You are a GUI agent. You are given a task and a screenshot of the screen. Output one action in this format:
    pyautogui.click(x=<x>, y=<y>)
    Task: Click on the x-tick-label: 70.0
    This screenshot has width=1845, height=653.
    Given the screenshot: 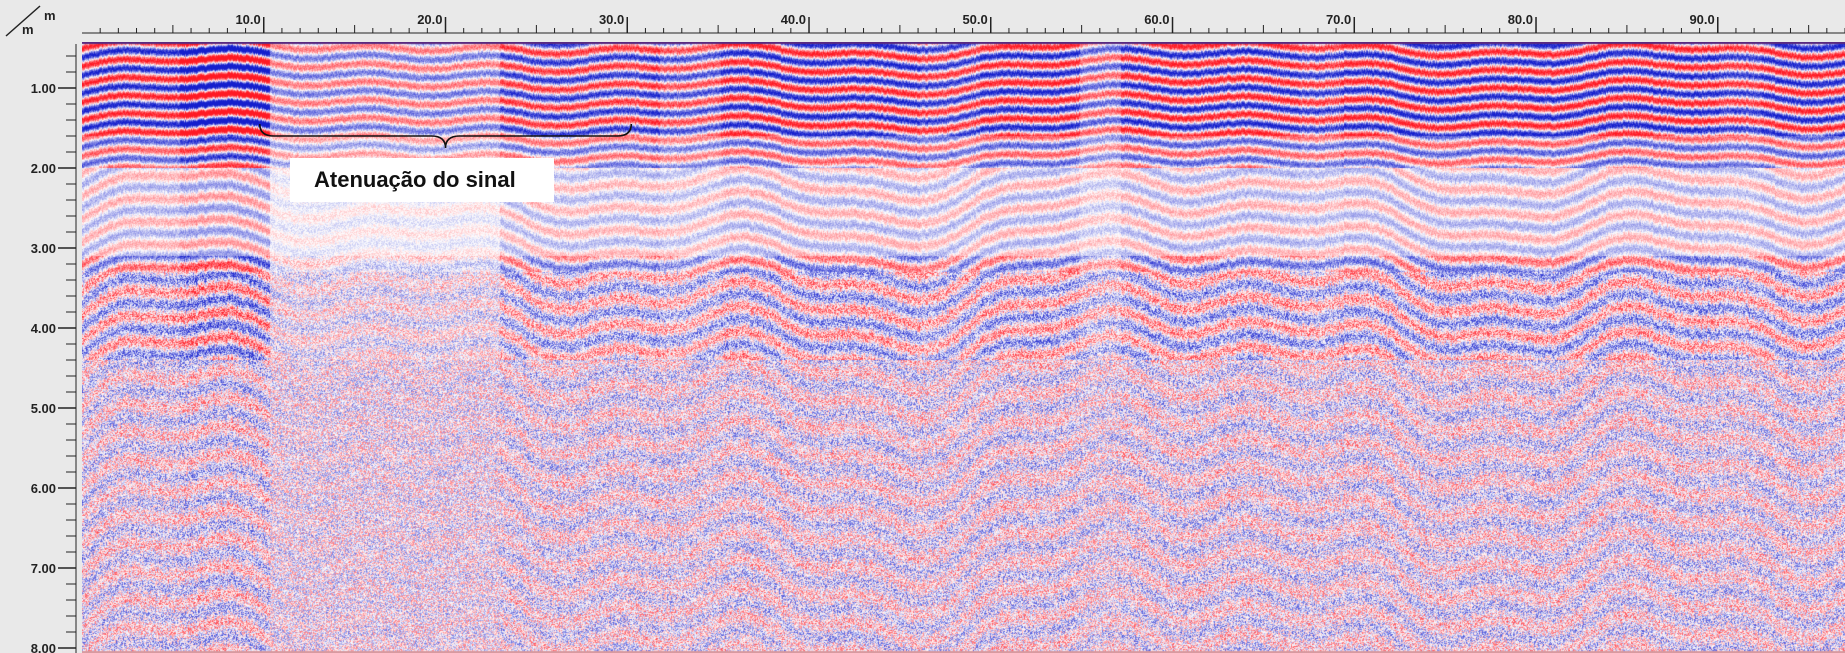 What is the action you would take?
    pyautogui.click(x=1338, y=19)
    